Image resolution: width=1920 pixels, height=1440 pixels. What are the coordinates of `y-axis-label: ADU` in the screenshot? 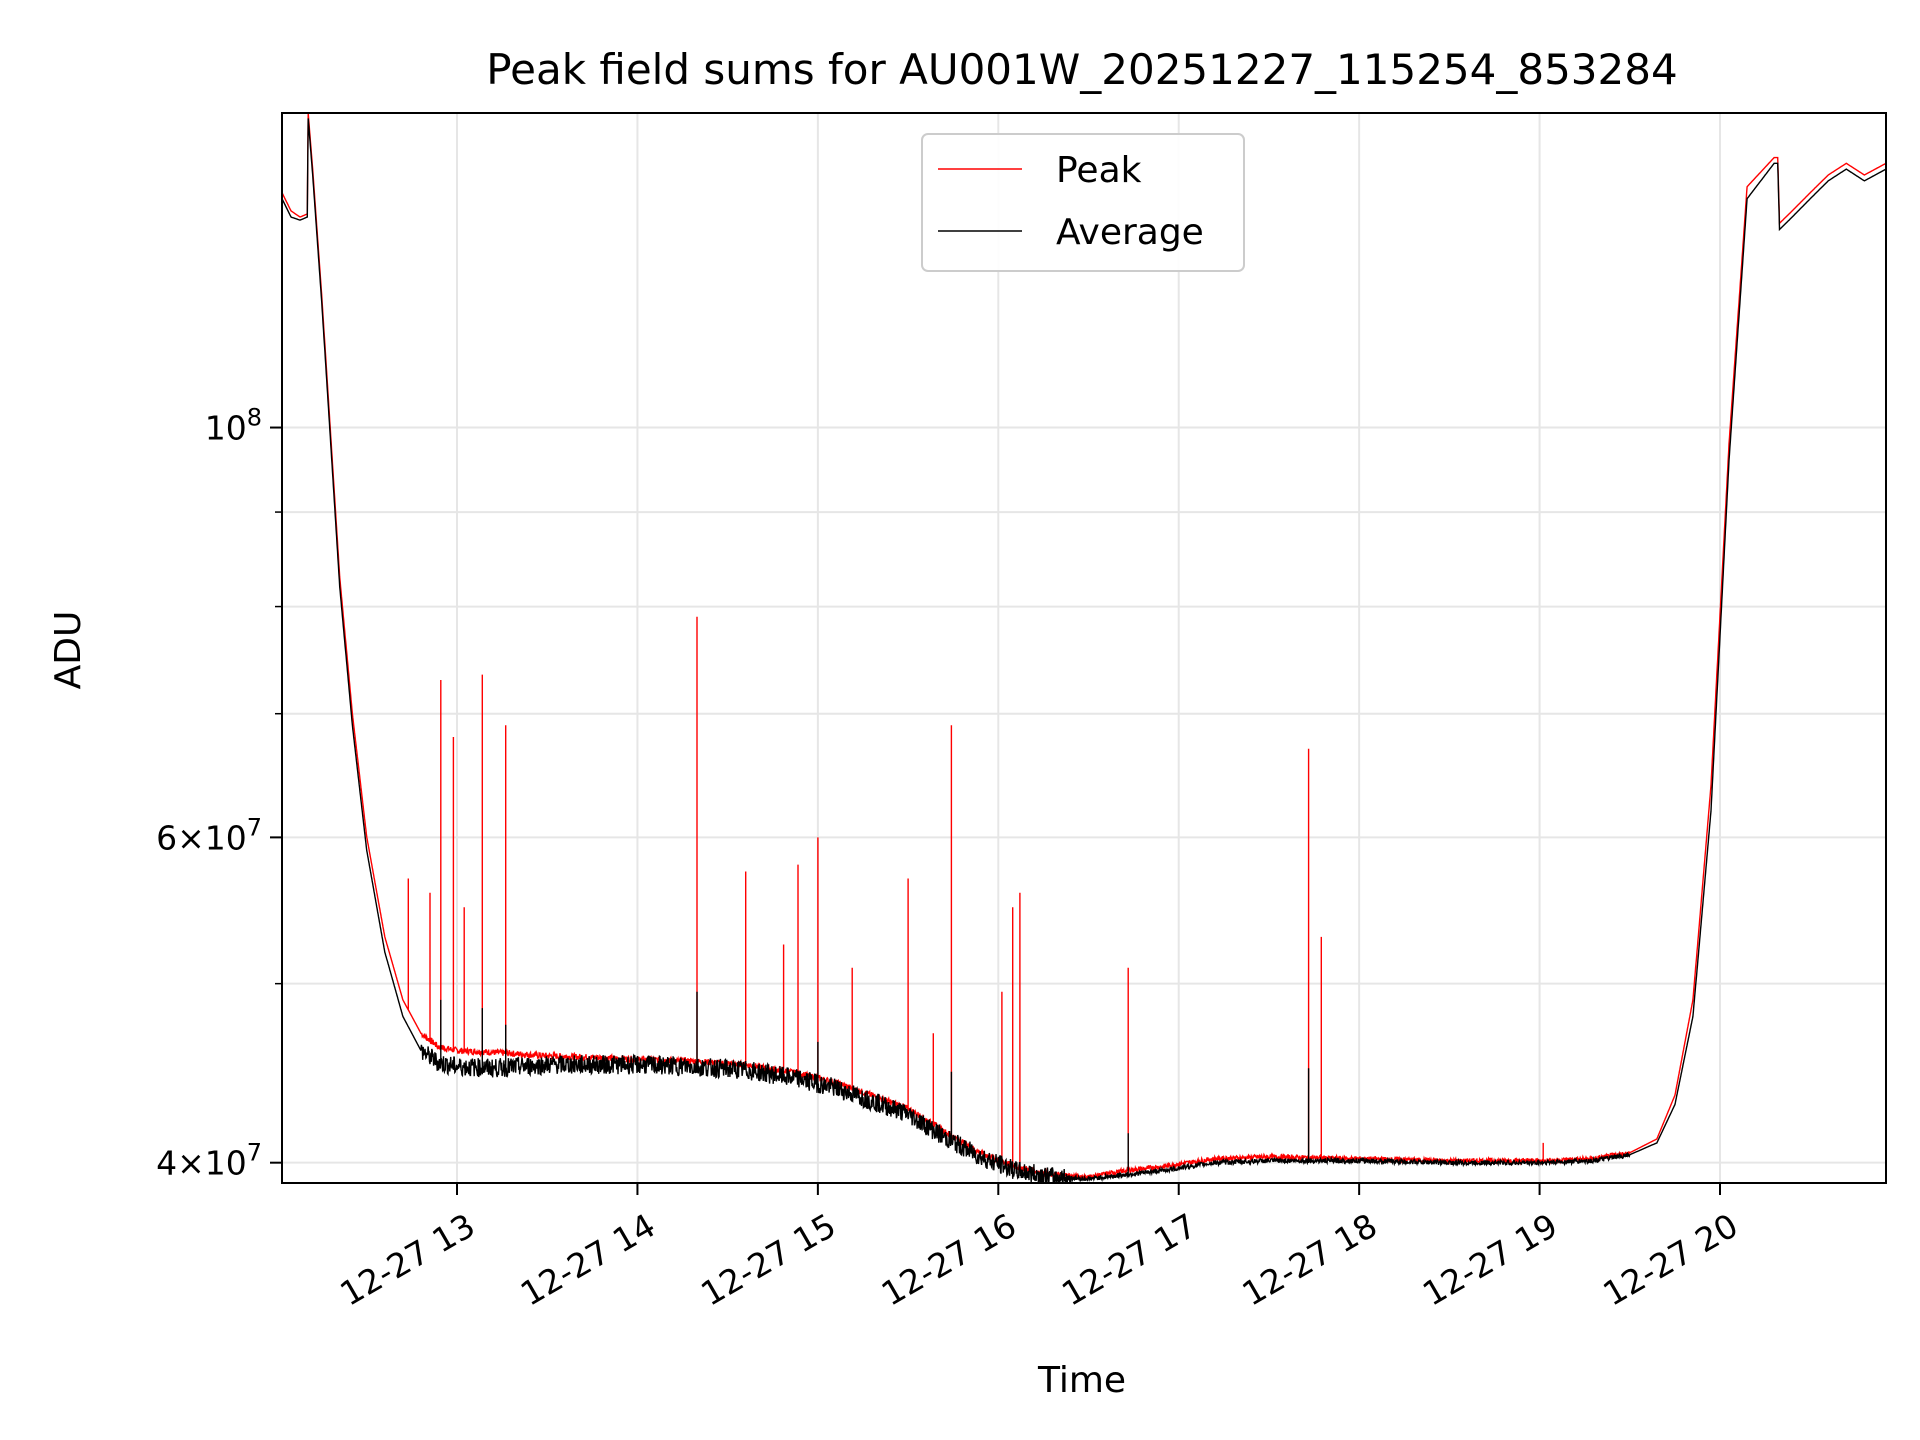 It's located at (68, 650).